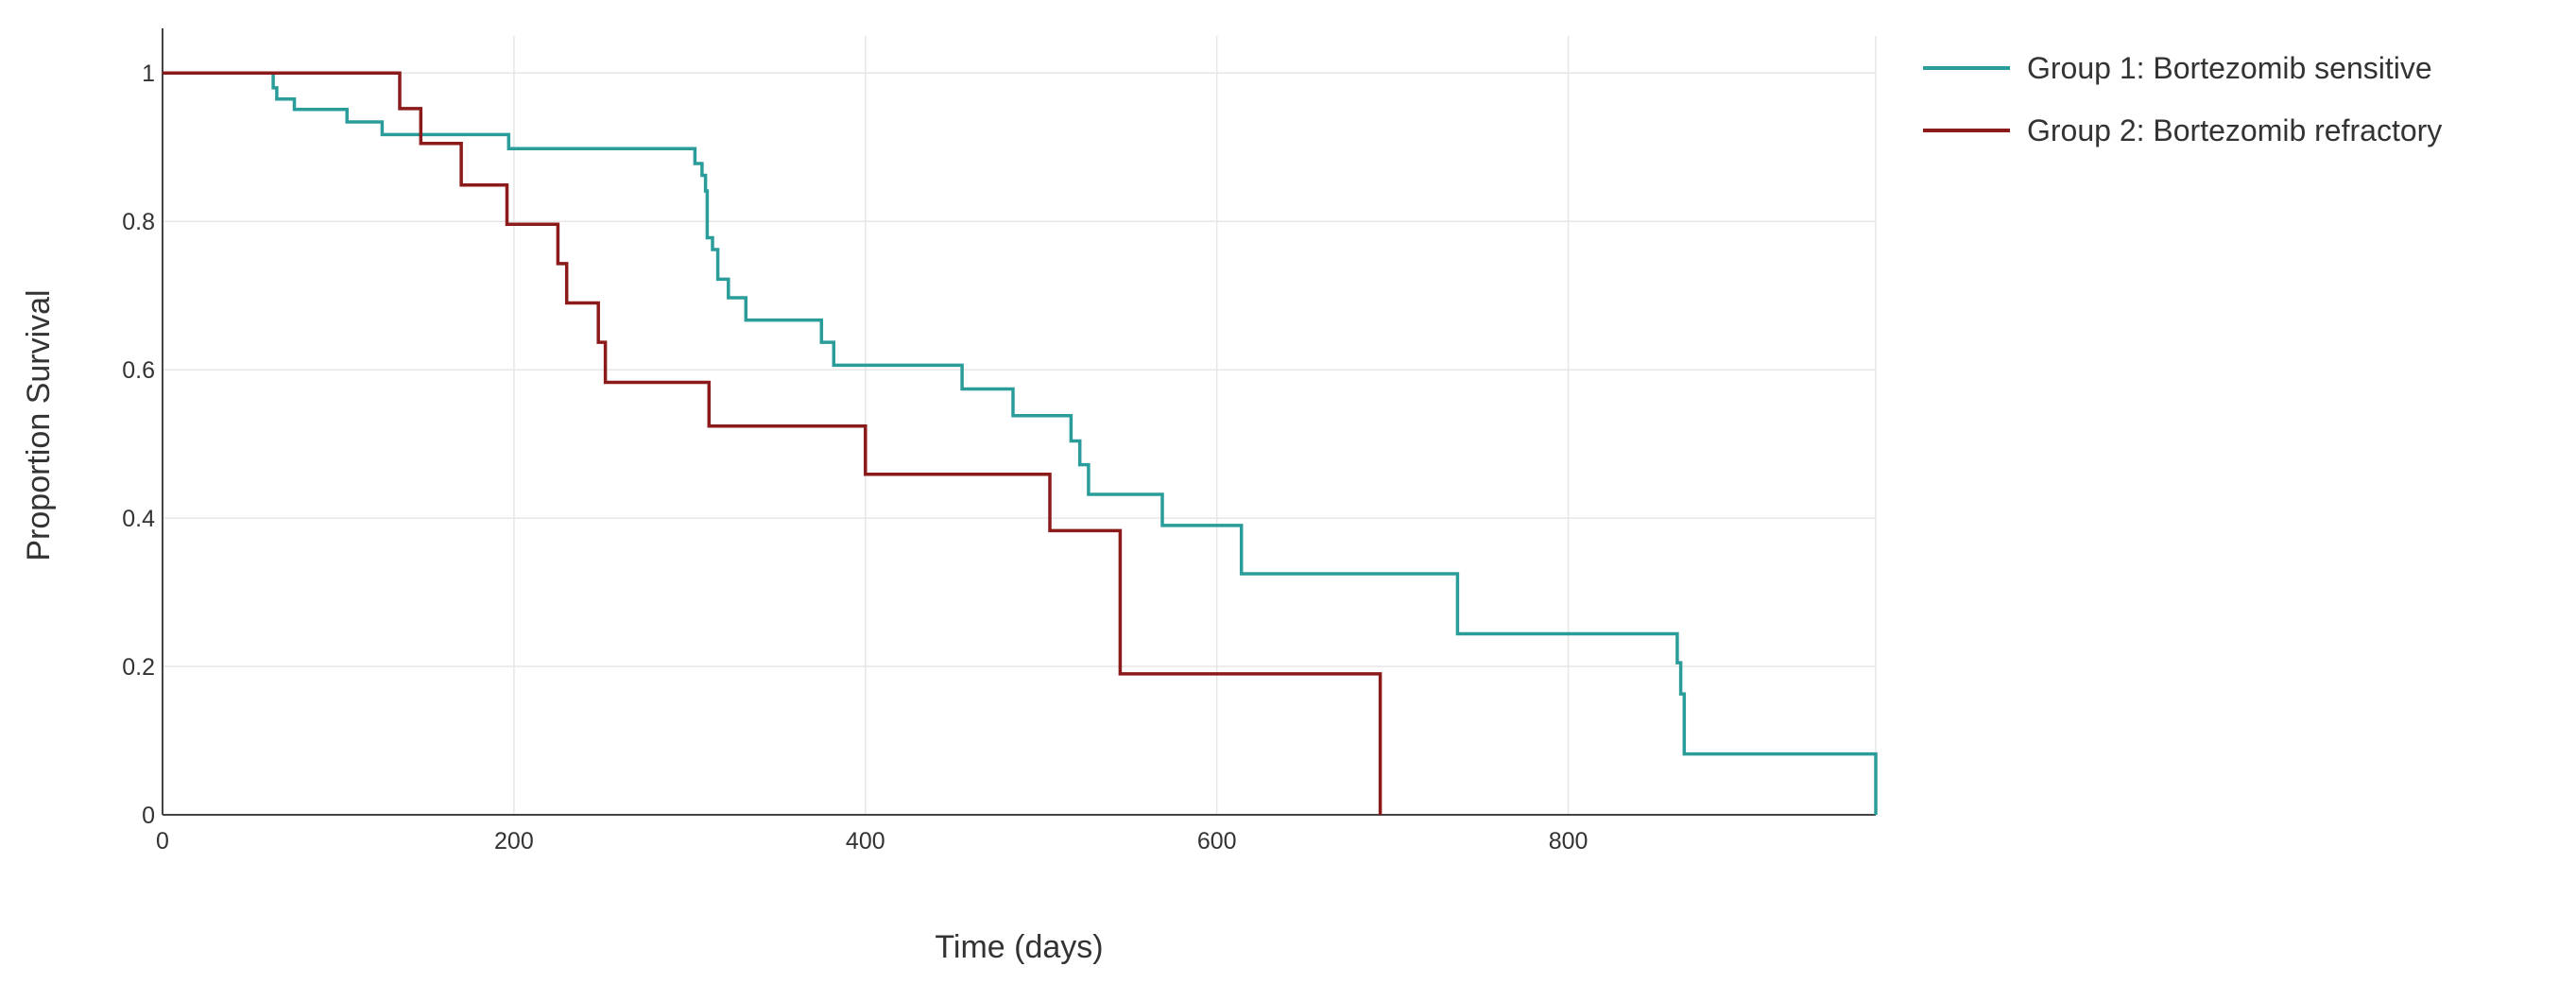  I want to click on x-tick-labels: 0 200 400 600 800, so click(872, 841).